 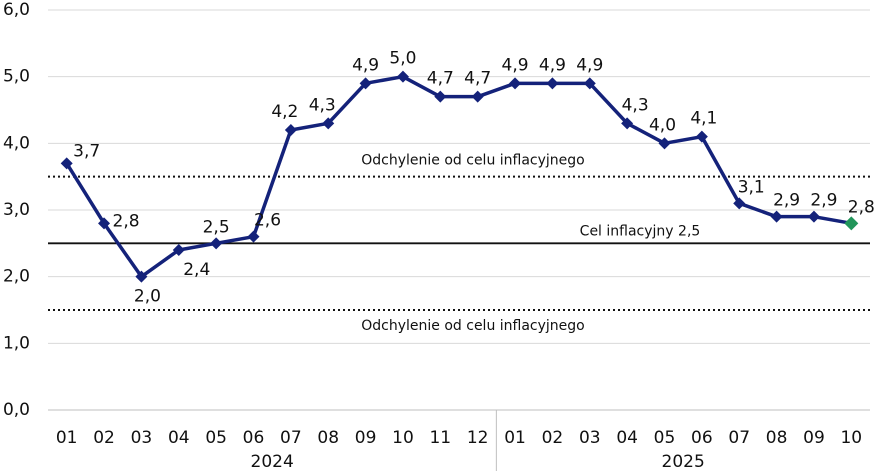 What do you see at coordinates (16, 77) in the screenshot?
I see `y-tick-label: 5,0` at bounding box center [16, 77].